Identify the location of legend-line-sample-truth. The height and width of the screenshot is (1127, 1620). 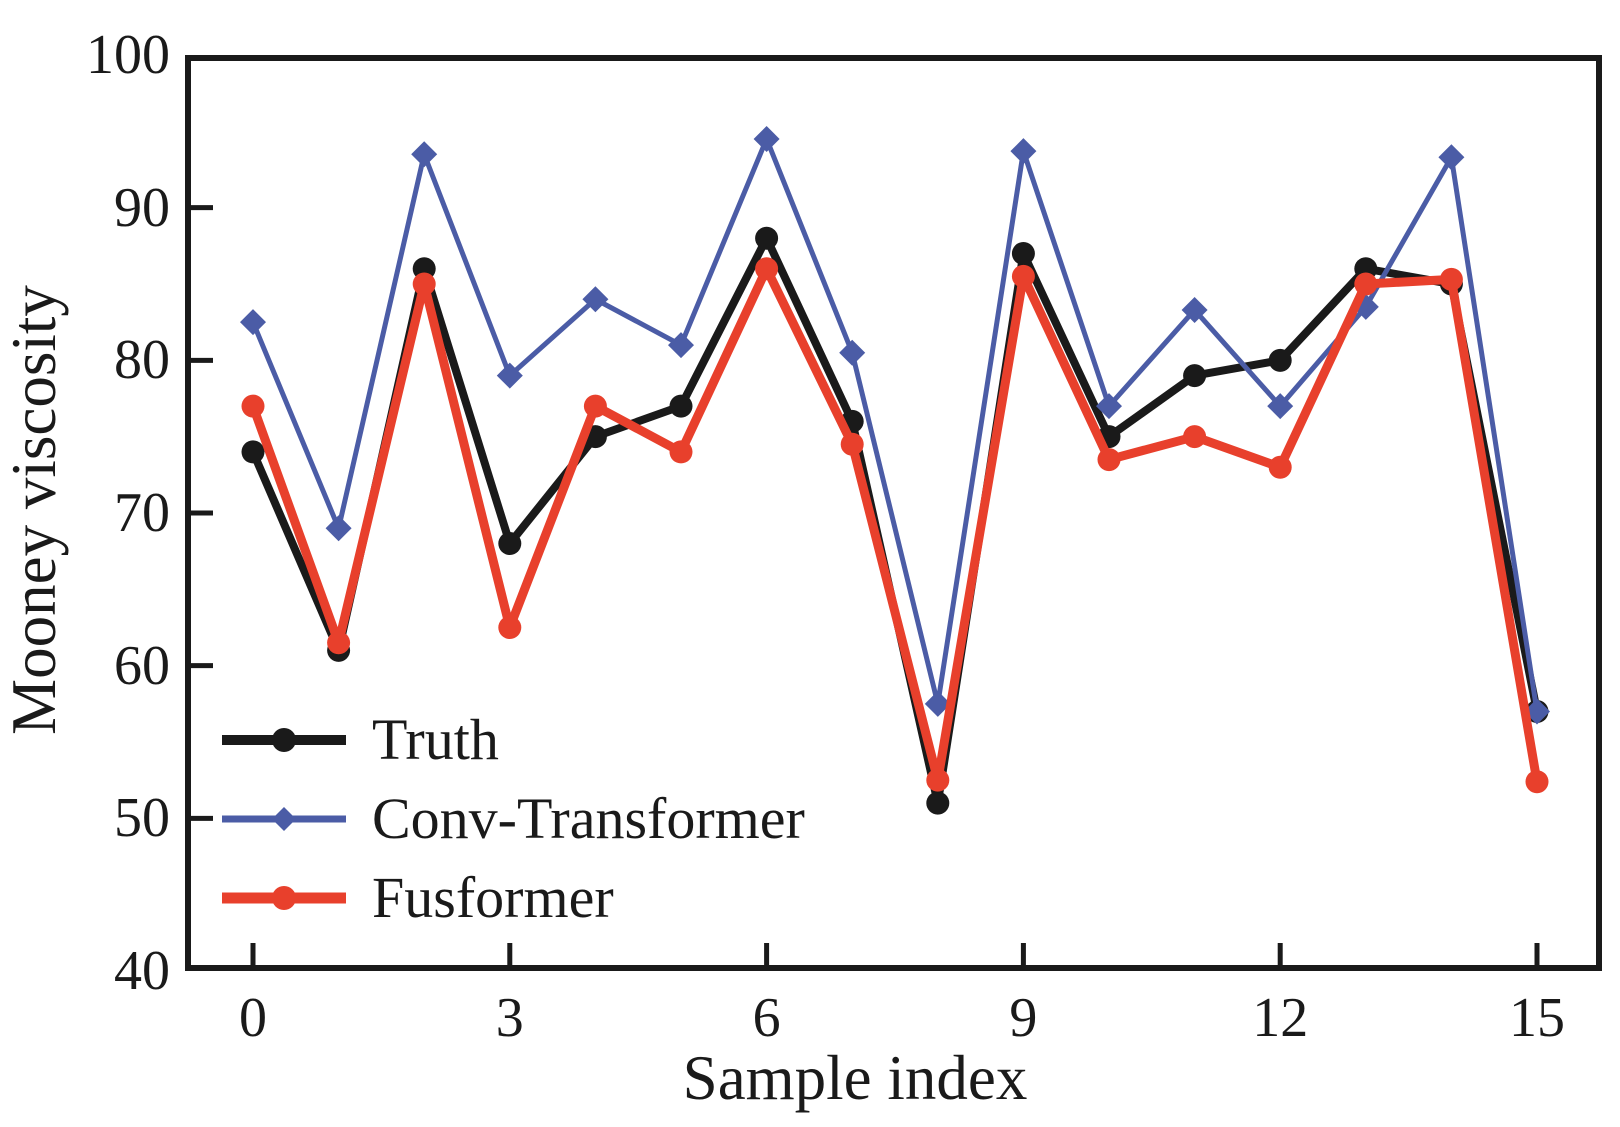
(284, 740).